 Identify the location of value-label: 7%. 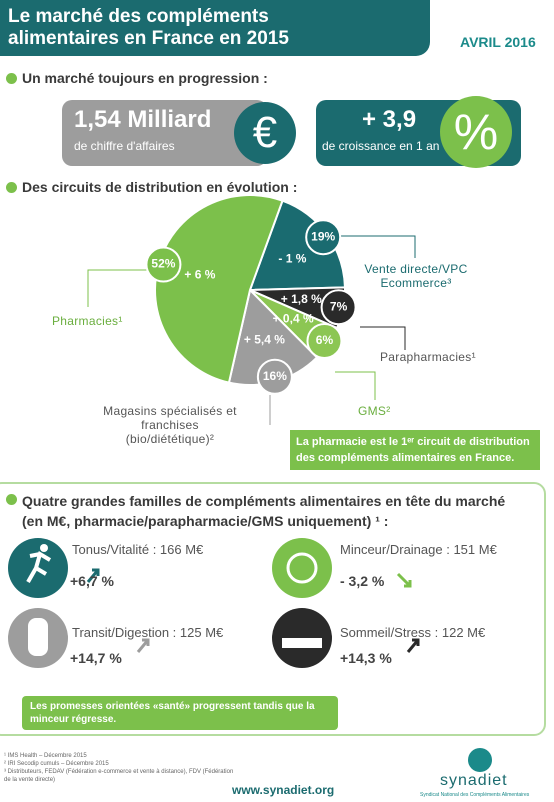
(339, 306).